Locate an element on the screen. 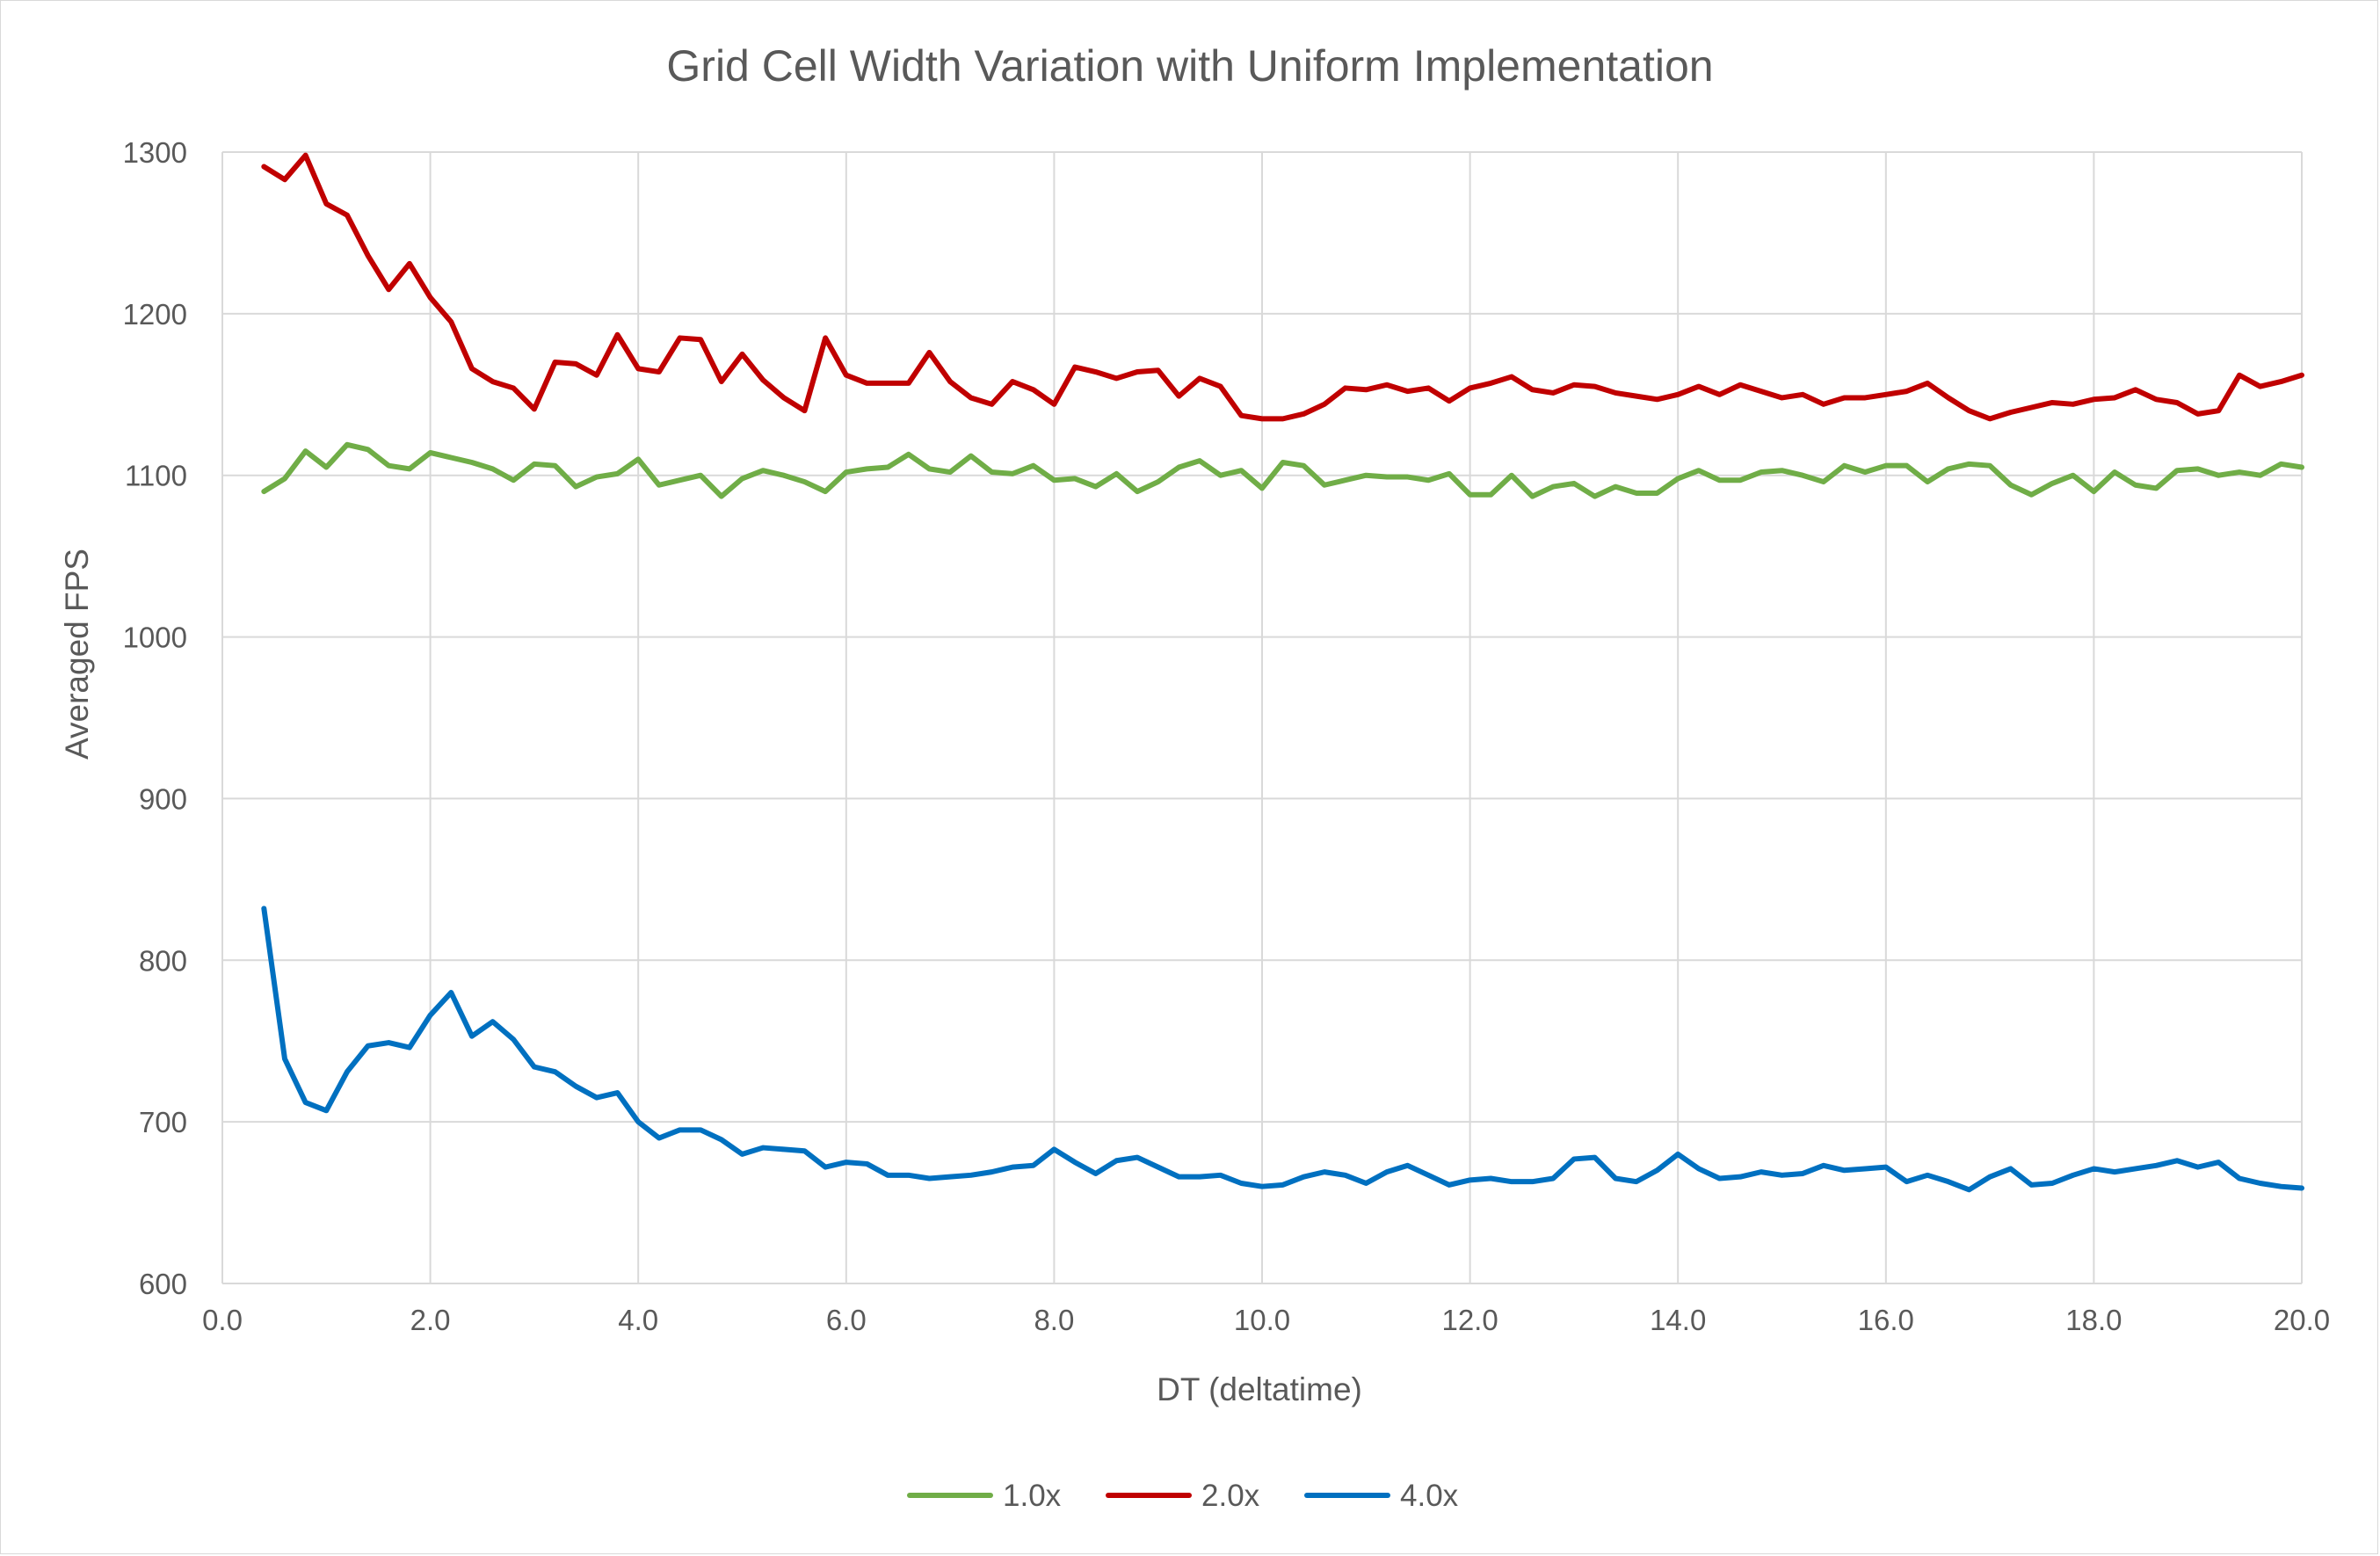  y-tick-label: 1200 is located at coordinates (155, 314).